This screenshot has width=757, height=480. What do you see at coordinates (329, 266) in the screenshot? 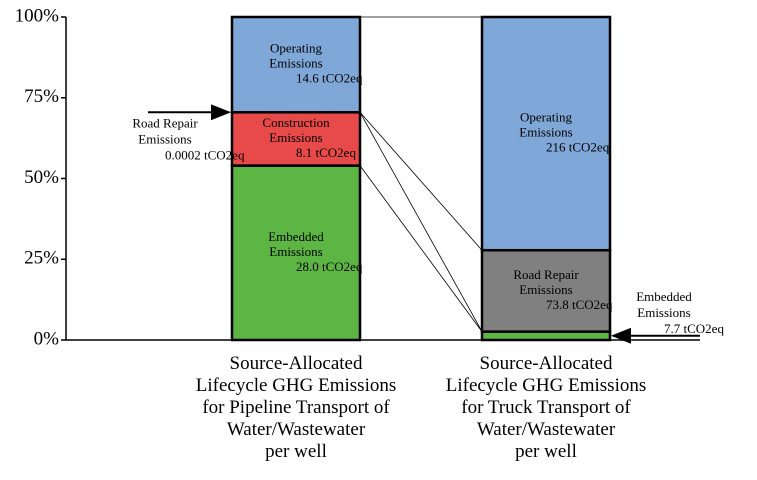
I see `segment-amount: 28.0 tCO2eq` at bounding box center [329, 266].